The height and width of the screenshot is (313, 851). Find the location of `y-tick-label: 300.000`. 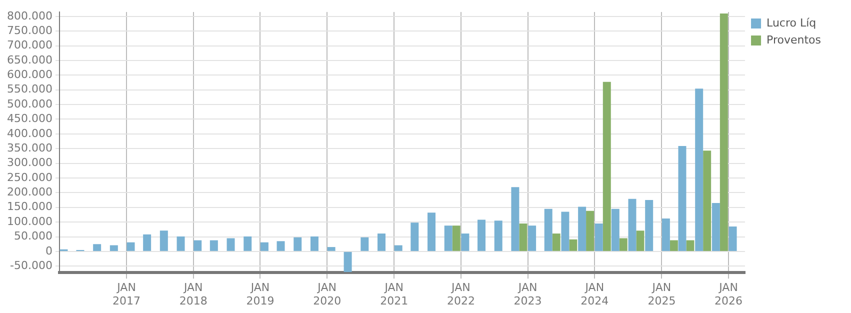

y-tick-label: 300.000 is located at coordinates (29, 163).